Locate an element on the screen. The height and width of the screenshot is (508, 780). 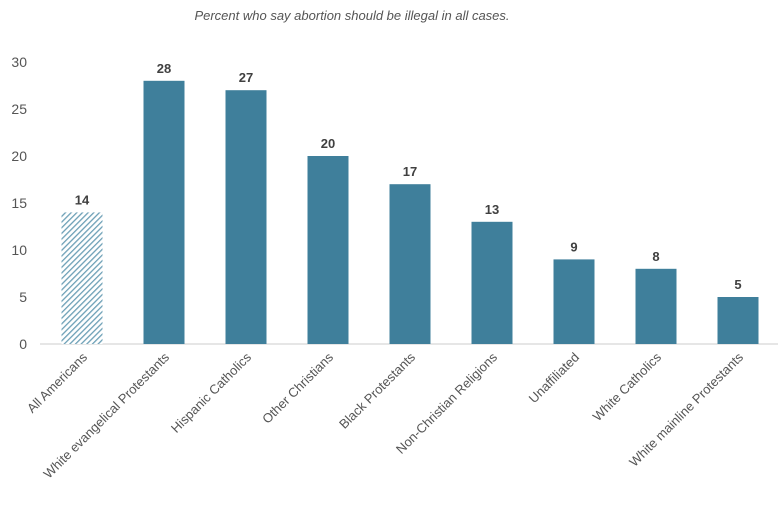
data-label: 17 is located at coordinates (410, 171).